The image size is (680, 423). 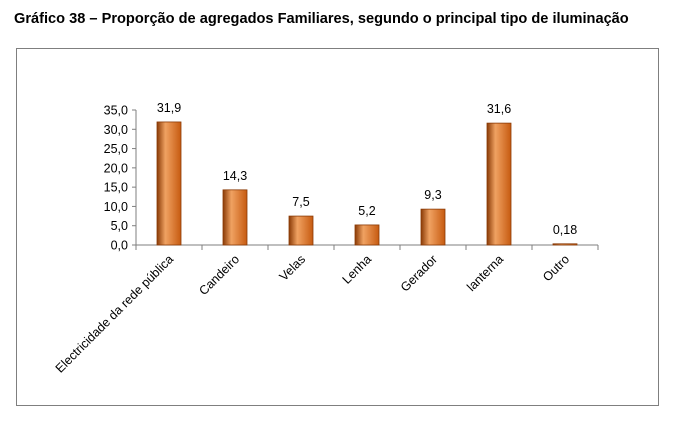 I want to click on y-tick-label: 10,0, so click(x=116, y=207).